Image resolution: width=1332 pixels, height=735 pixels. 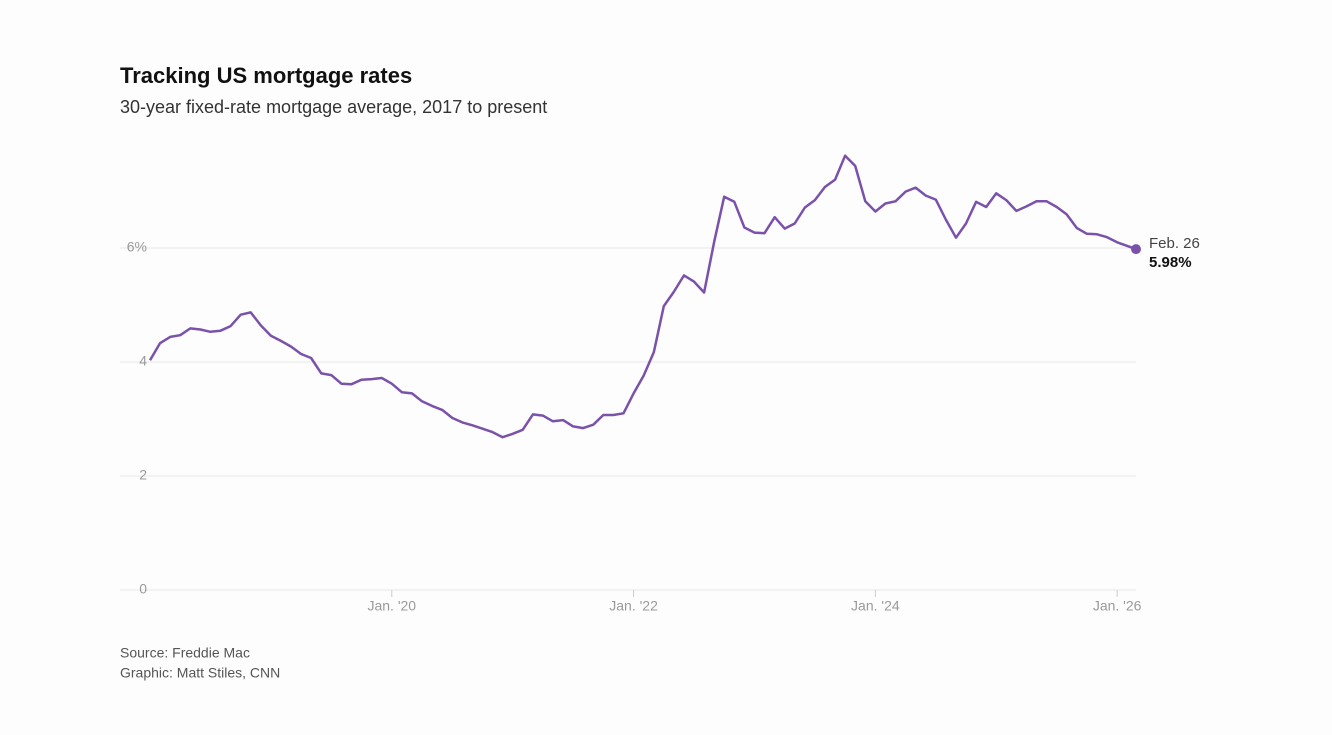 I want to click on source: Source: Freddie Mac, so click(x=185, y=653).